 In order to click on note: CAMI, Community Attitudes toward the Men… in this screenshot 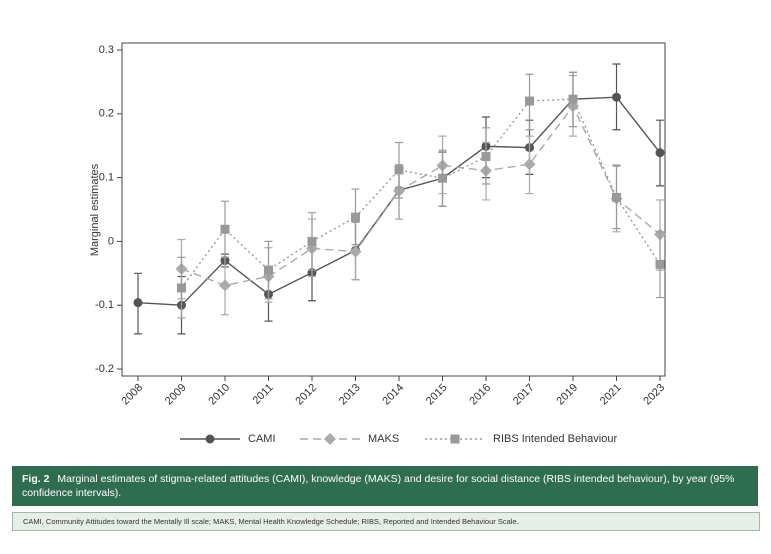, I will do `click(386, 521)`.